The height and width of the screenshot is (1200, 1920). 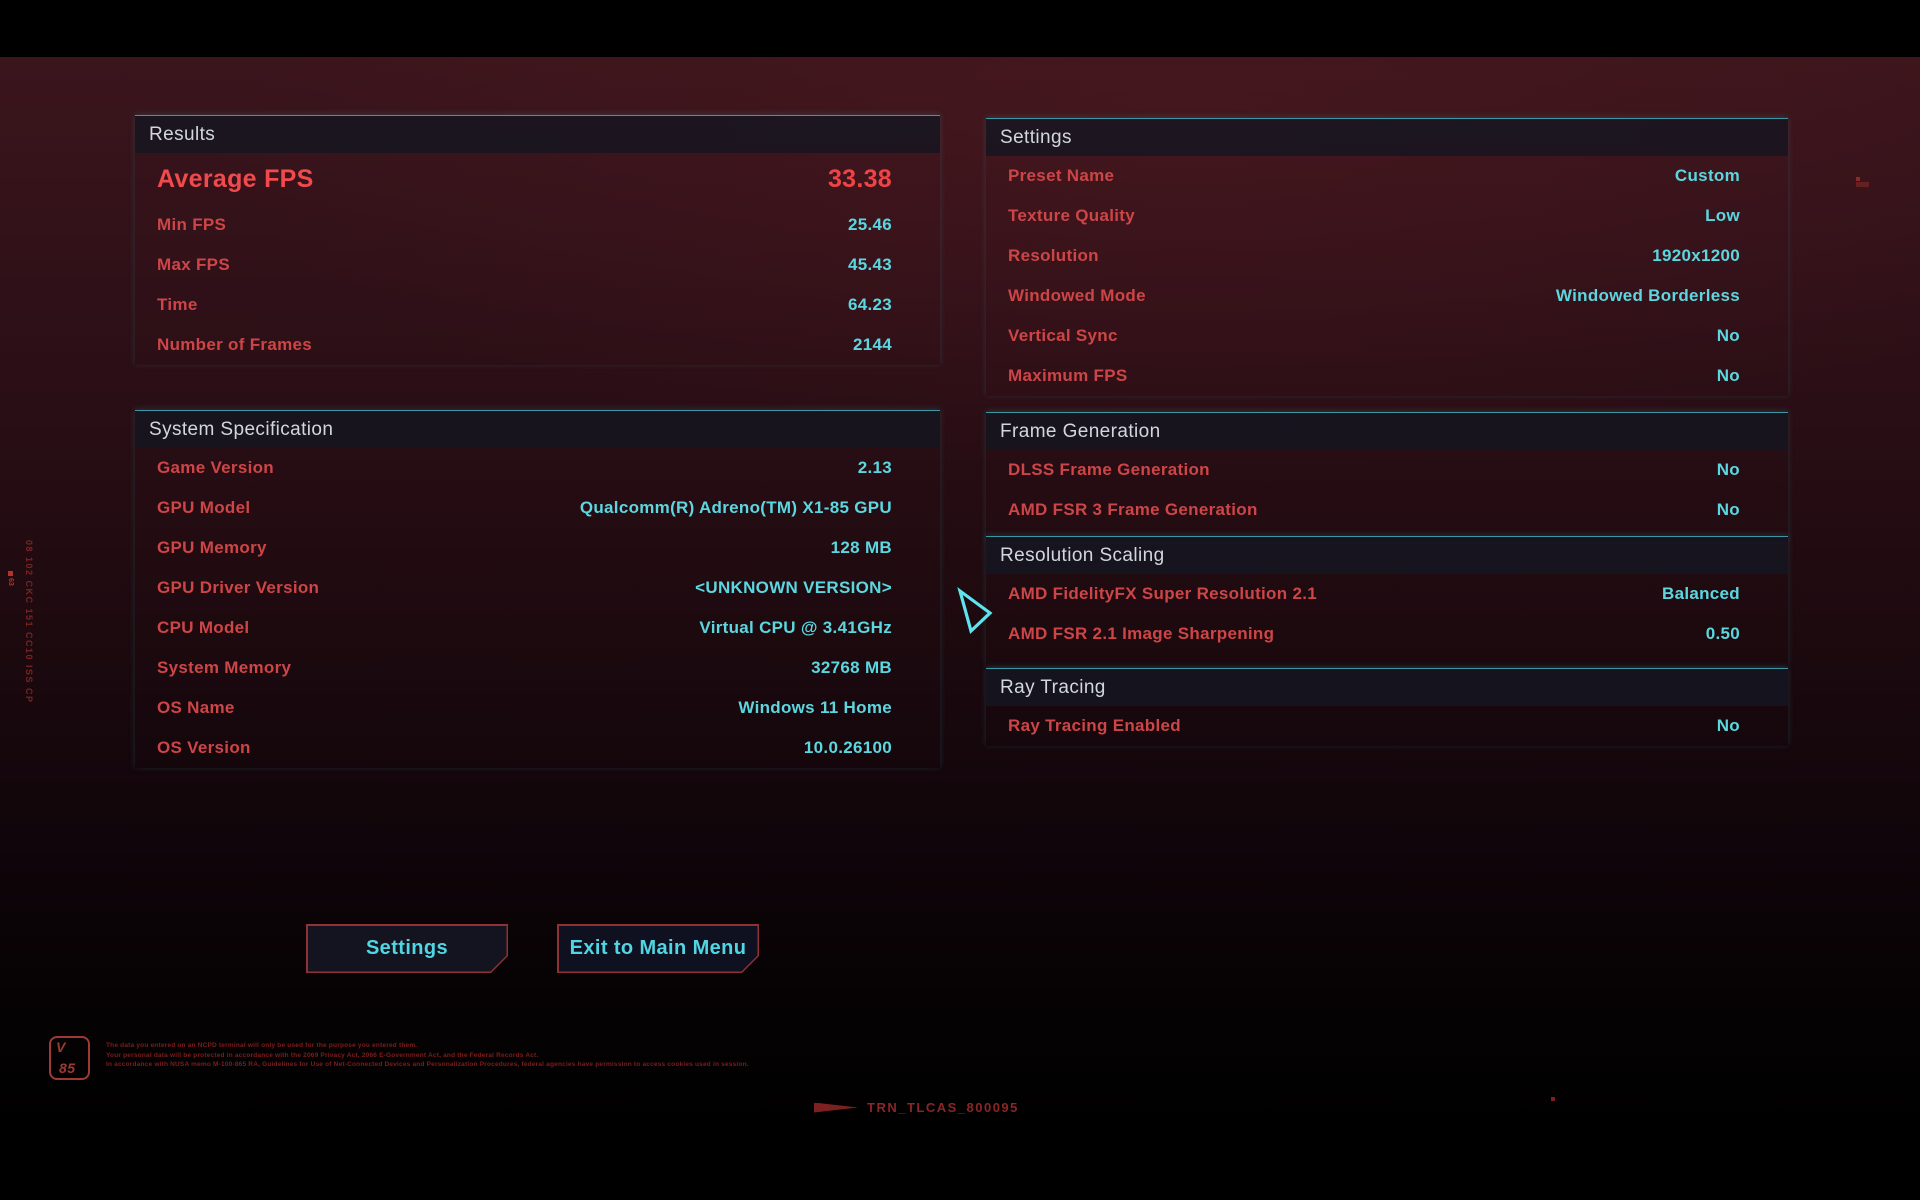 What do you see at coordinates (537, 225) in the screenshot?
I see `result-row-min-fps: Min FPS 25.46` at bounding box center [537, 225].